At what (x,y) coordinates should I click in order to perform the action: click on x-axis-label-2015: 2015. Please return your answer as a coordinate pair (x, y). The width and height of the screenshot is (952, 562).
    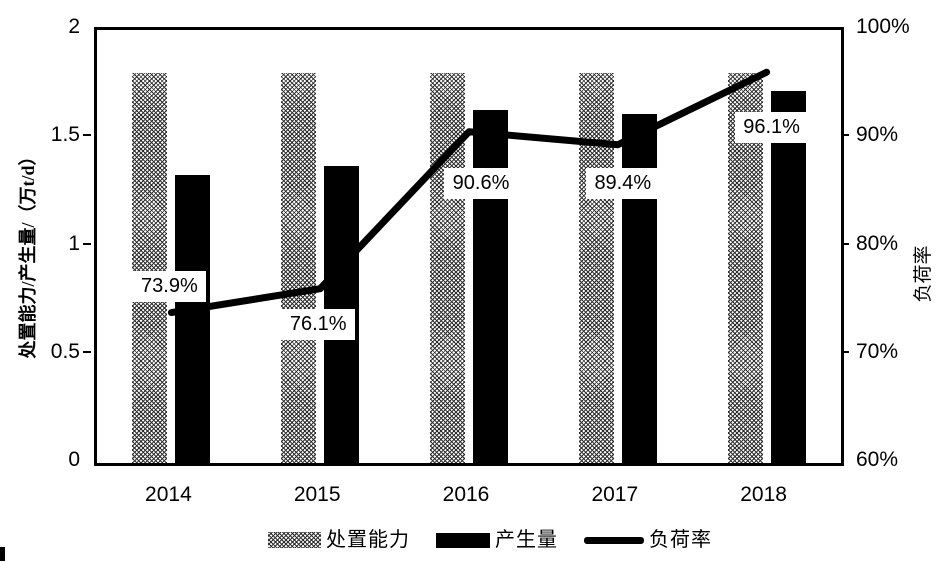
    Looking at the image, I should click on (317, 494).